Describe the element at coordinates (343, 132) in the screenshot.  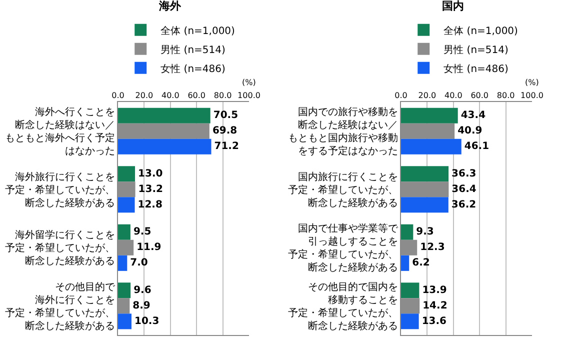
I see `y-tick-label: 国内での旅行や移動を断念した経験はない／もともと国内旅行や移動をする予定はなかった` at that location.